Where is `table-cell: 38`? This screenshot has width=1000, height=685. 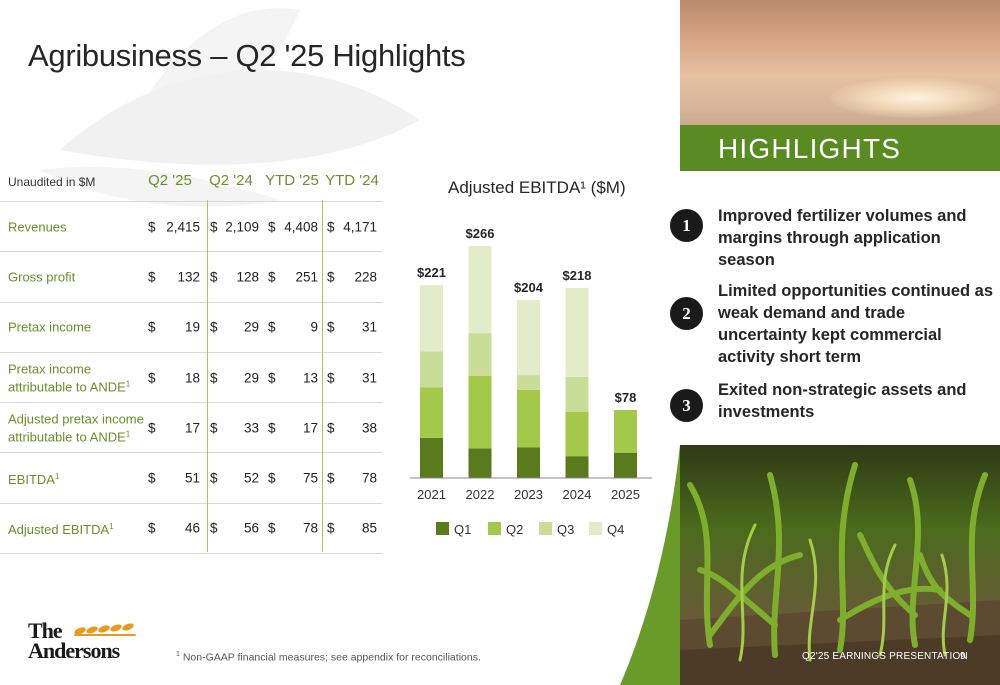
table-cell: 38 is located at coordinates (369, 428).